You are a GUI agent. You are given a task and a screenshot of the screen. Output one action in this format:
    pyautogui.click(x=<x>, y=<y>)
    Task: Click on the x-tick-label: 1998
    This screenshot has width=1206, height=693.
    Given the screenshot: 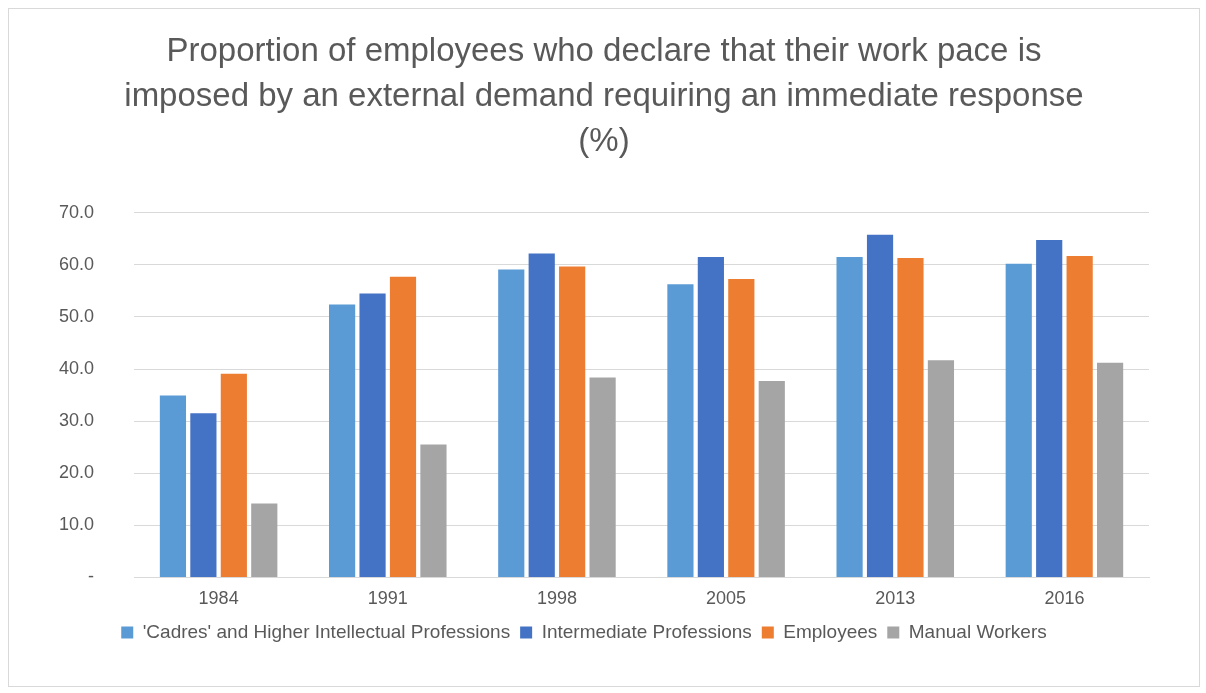 What is the action you would take?
    pyautogui.click(x=556, y=598)
    